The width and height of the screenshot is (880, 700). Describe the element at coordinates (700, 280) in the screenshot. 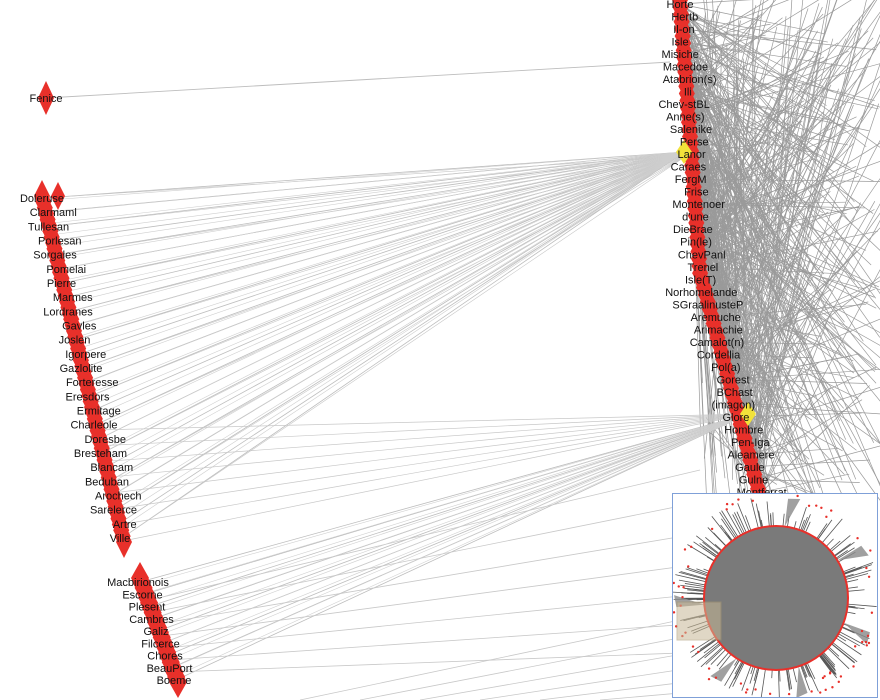

I see `node-label-right: Isle(T)` at that location.